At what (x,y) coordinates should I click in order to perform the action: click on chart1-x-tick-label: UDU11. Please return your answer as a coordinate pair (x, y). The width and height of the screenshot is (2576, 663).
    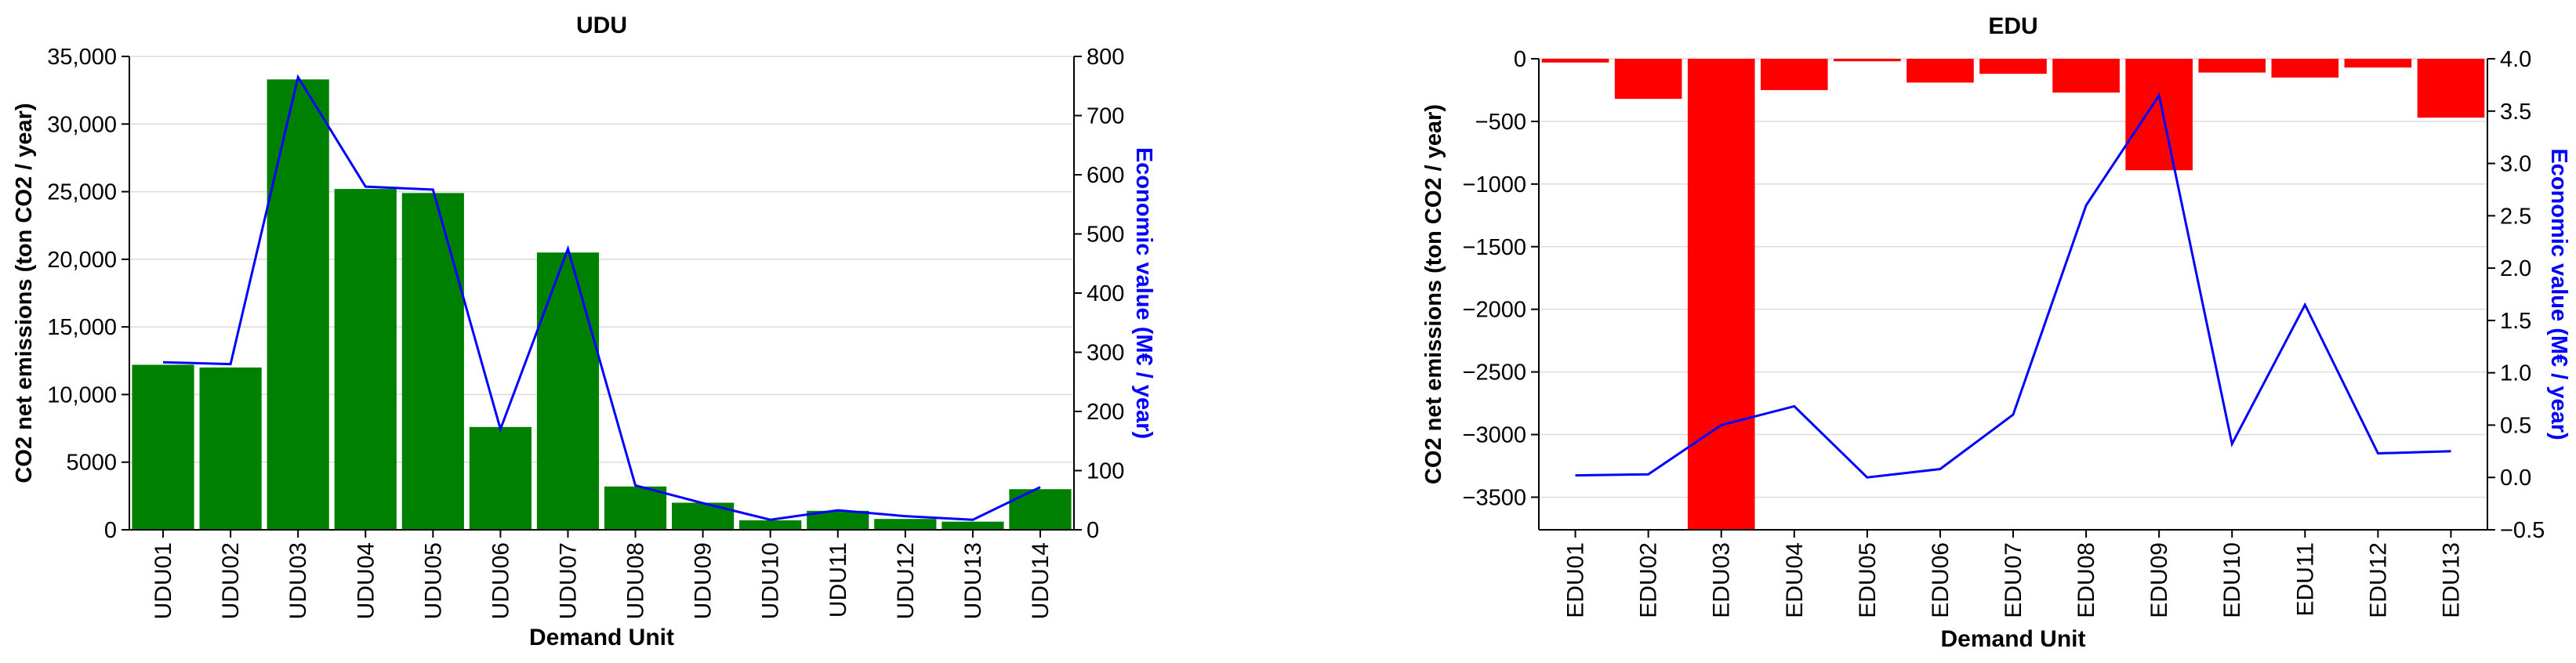
    Looking at the image, I should click on (838, 580).